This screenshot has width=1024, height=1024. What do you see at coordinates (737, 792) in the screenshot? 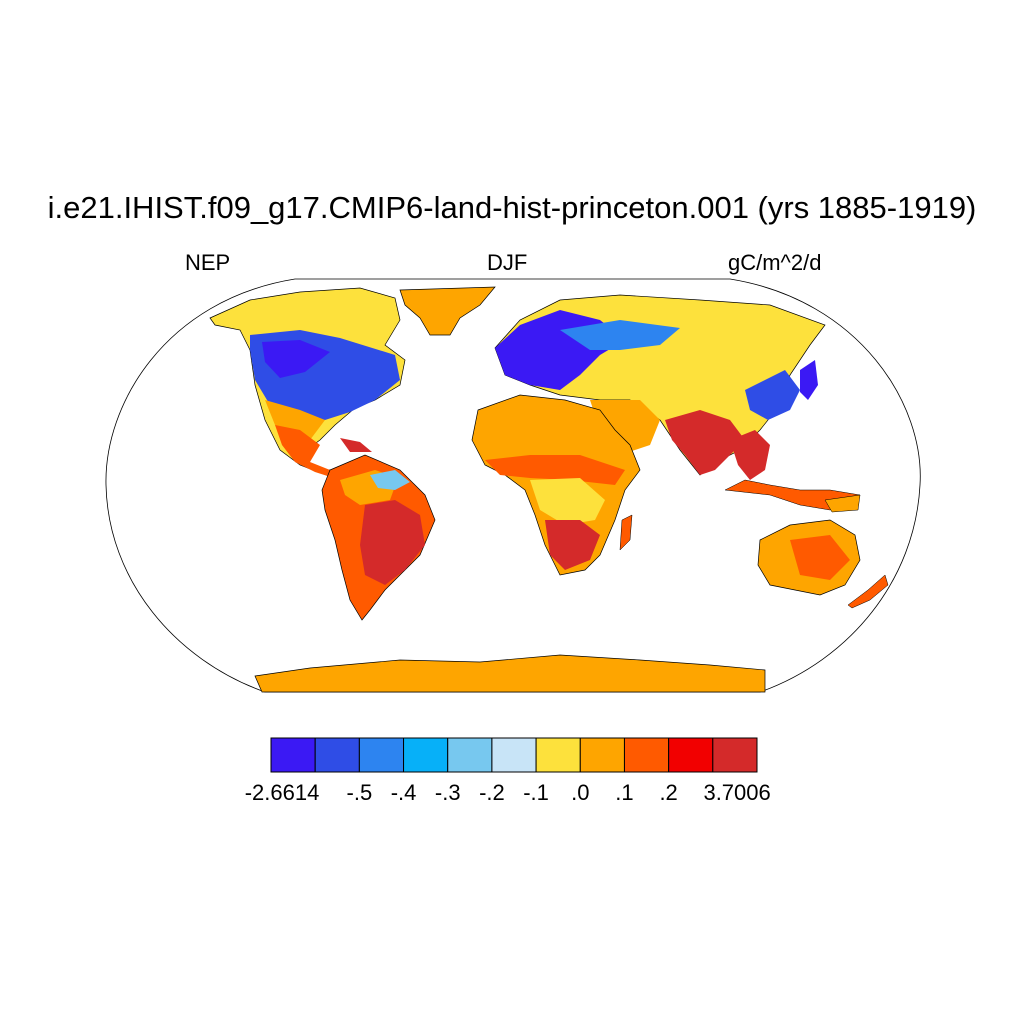
I see `colorbar-tick-label: 3.7006` at bounding box center [737, 792].